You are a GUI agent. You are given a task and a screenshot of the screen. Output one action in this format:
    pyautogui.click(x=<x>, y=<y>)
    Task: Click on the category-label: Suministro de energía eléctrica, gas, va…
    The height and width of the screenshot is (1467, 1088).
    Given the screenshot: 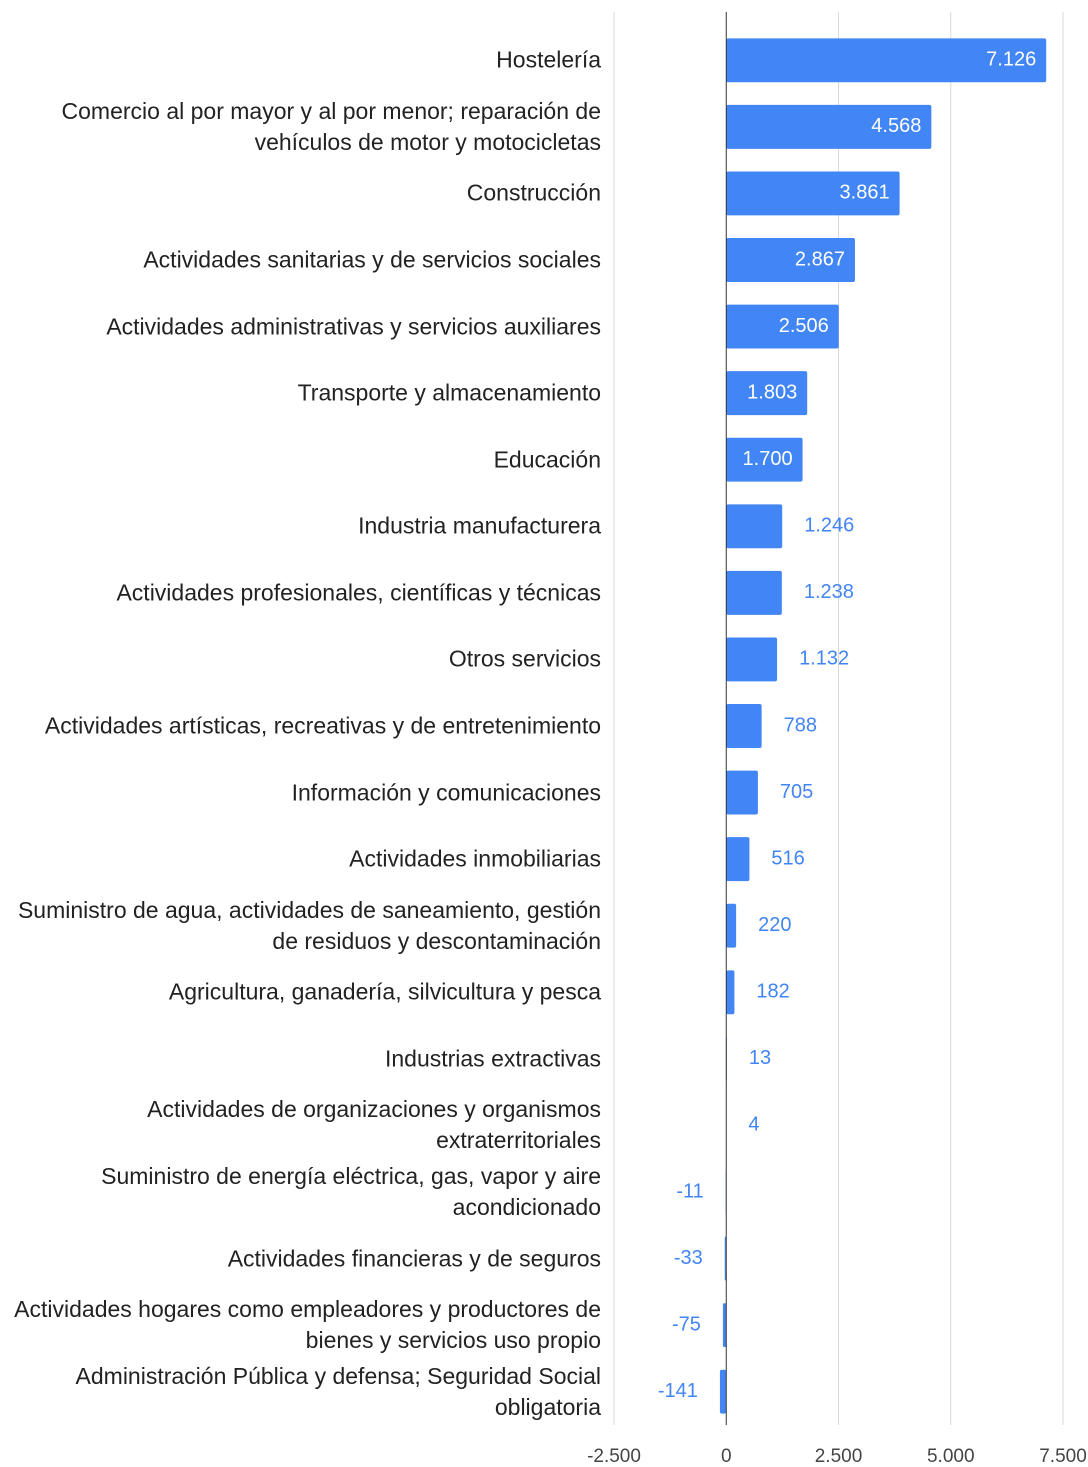 What is the action you would take?
    pyautogui.click(x=351, y=1191)
    